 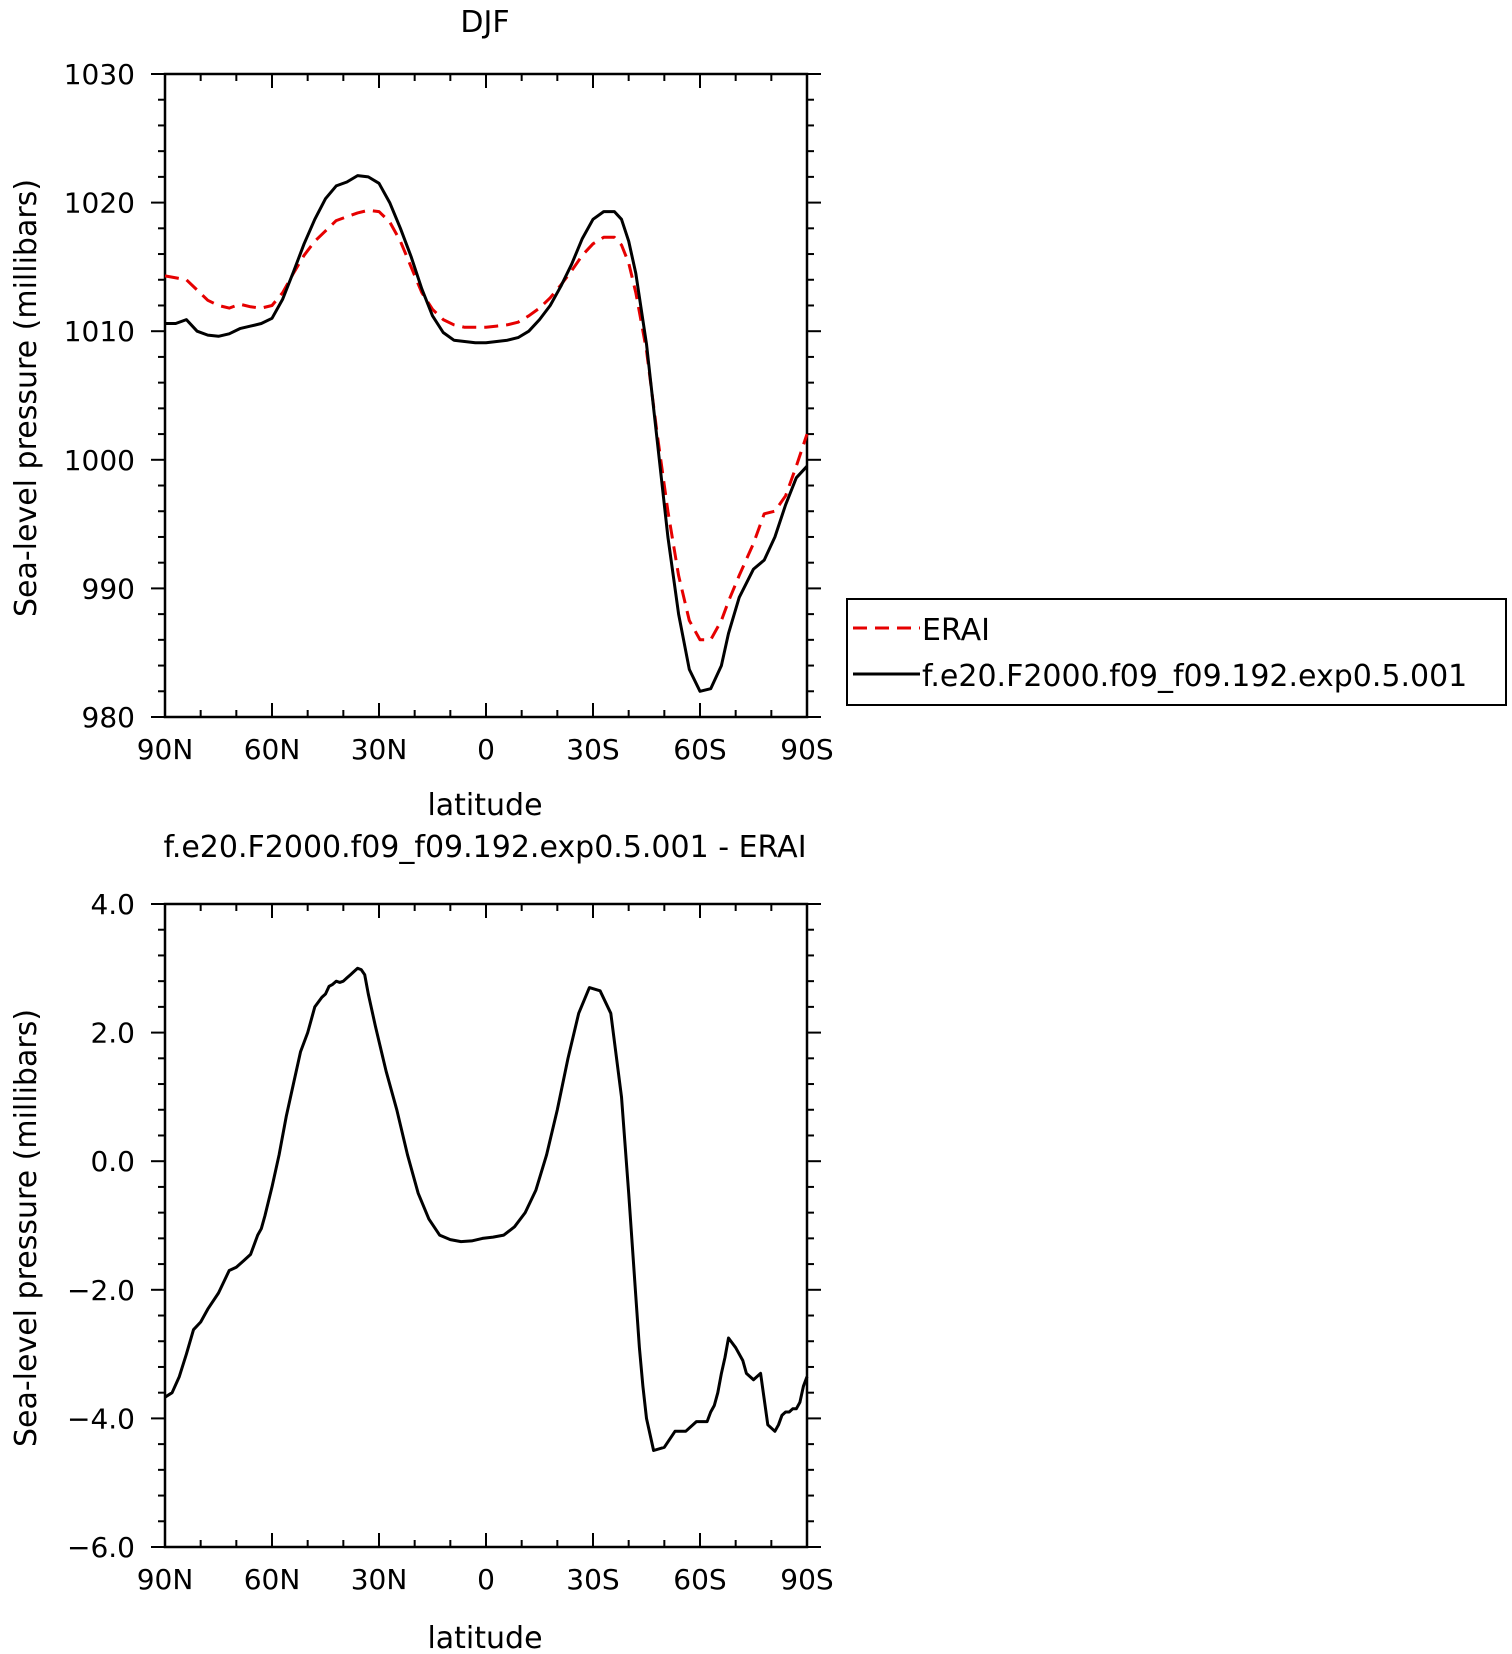 What do you see at coordinates (1194, 676) in the screenshot?
I see `legend-label-model: f.e20.F2000.f09_f09.192.exp0.5.001` at bounding box center [1194, 676].